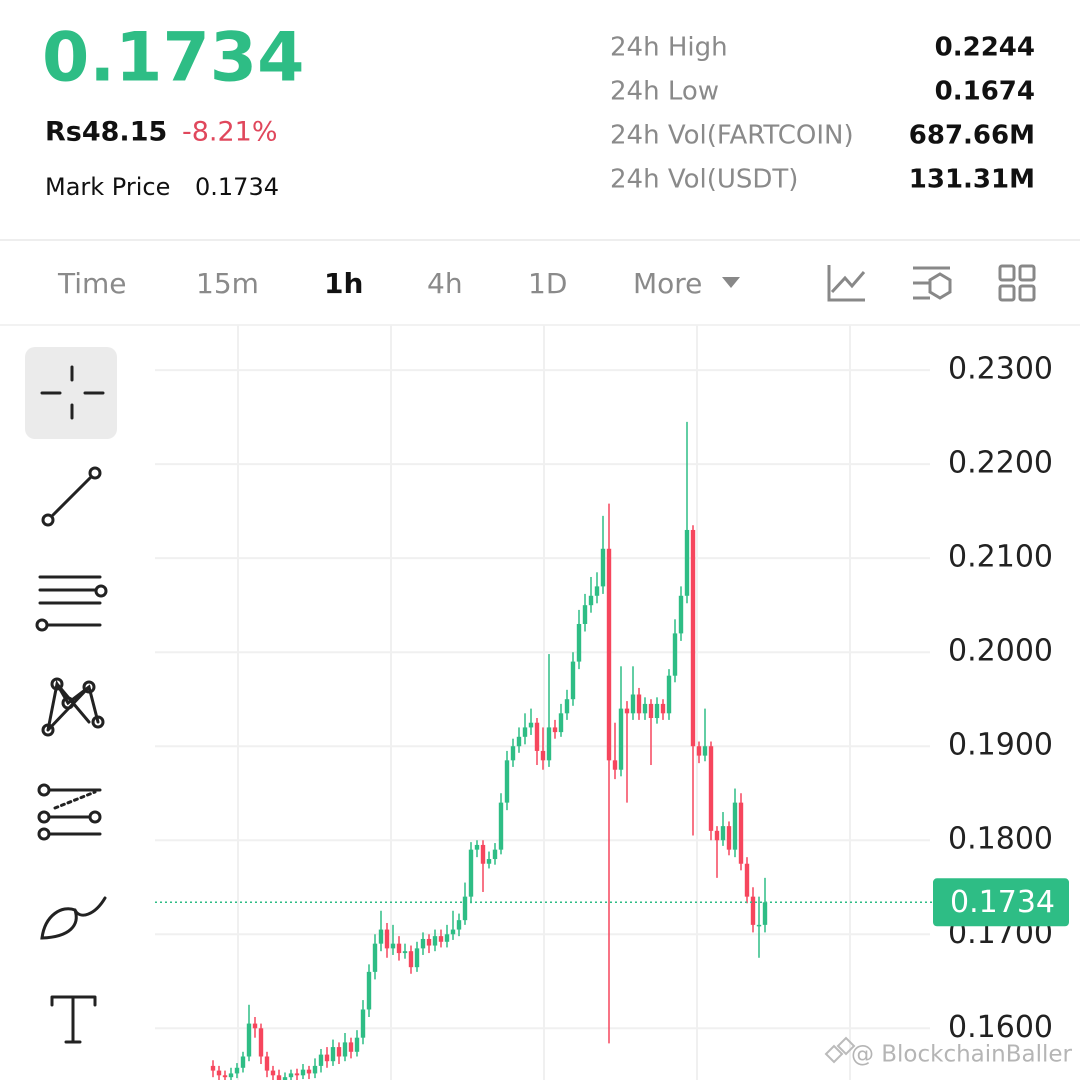  I want to click on tab: 1D, so click(547, 283).